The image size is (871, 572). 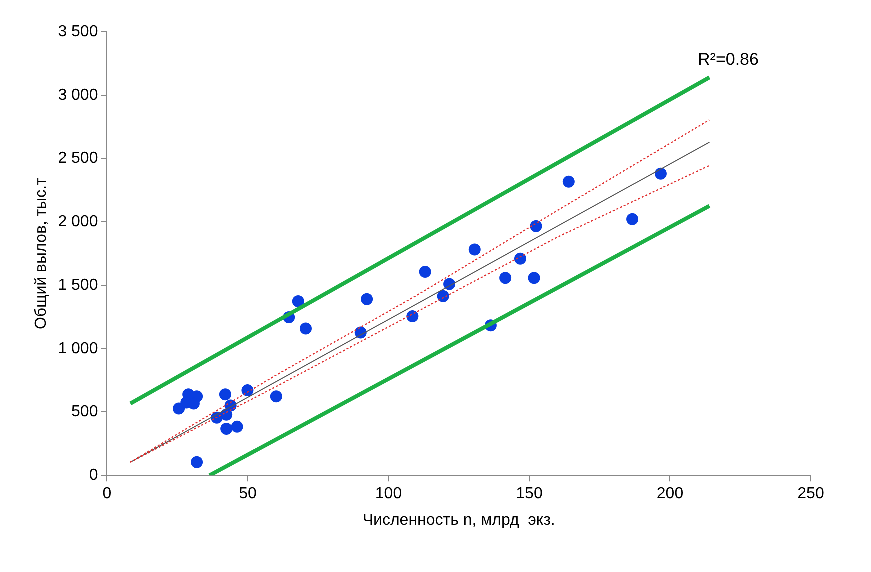 I want to click on y-tick-label: 1 000, so click(x=78, y=349).